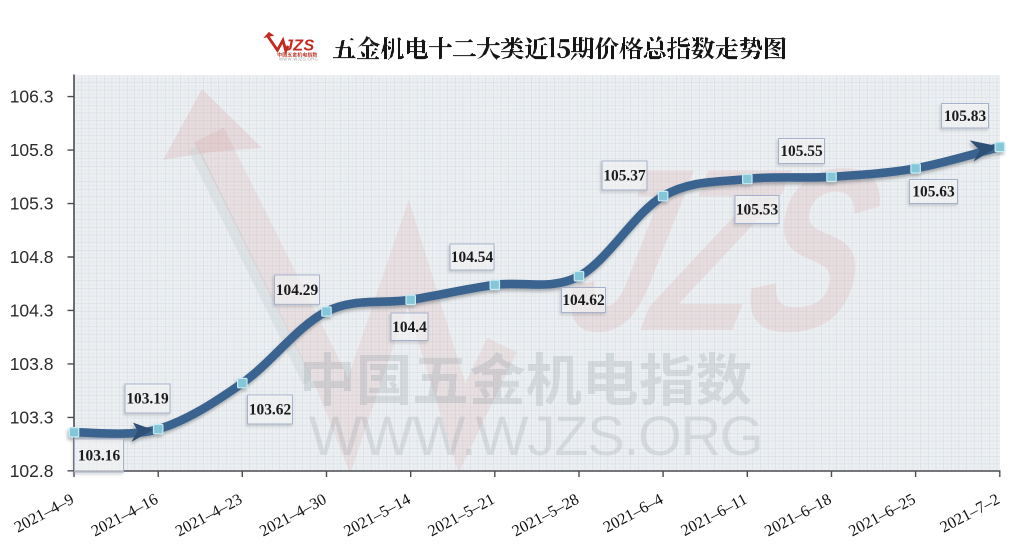 Image resolution: width=1012 pixels, height=553 pixels. What do you see at coordinates (933, 192) in the screenshot?
I see `svg-text: 105.63` at bounding box center [933, 192].